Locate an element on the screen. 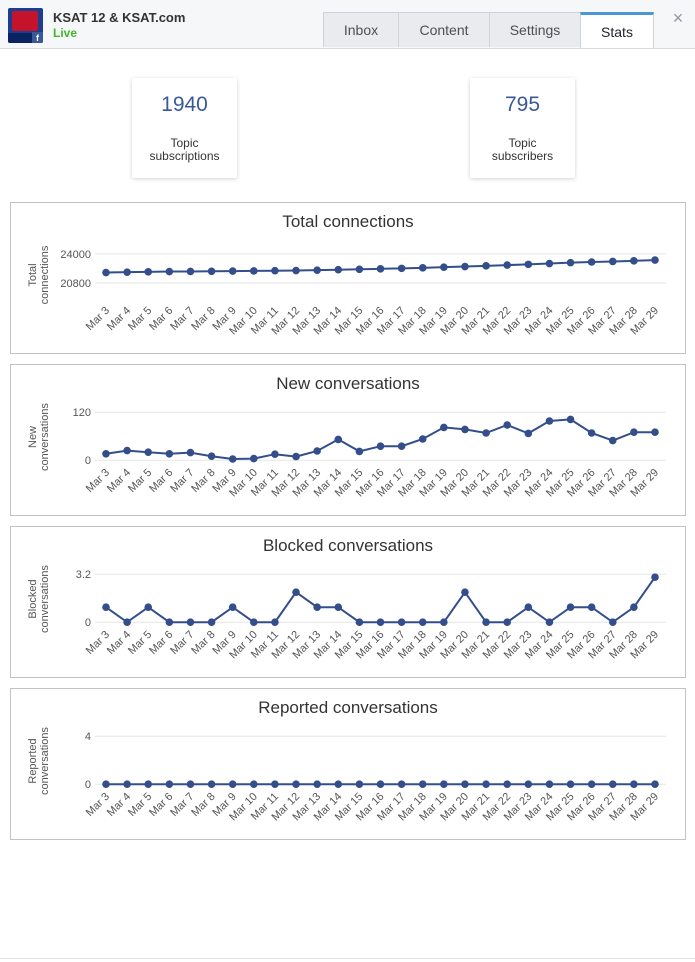 This screenshot has height=962, width=695. stat-label: Topic subscriptions is located at coordinates (184, 149).